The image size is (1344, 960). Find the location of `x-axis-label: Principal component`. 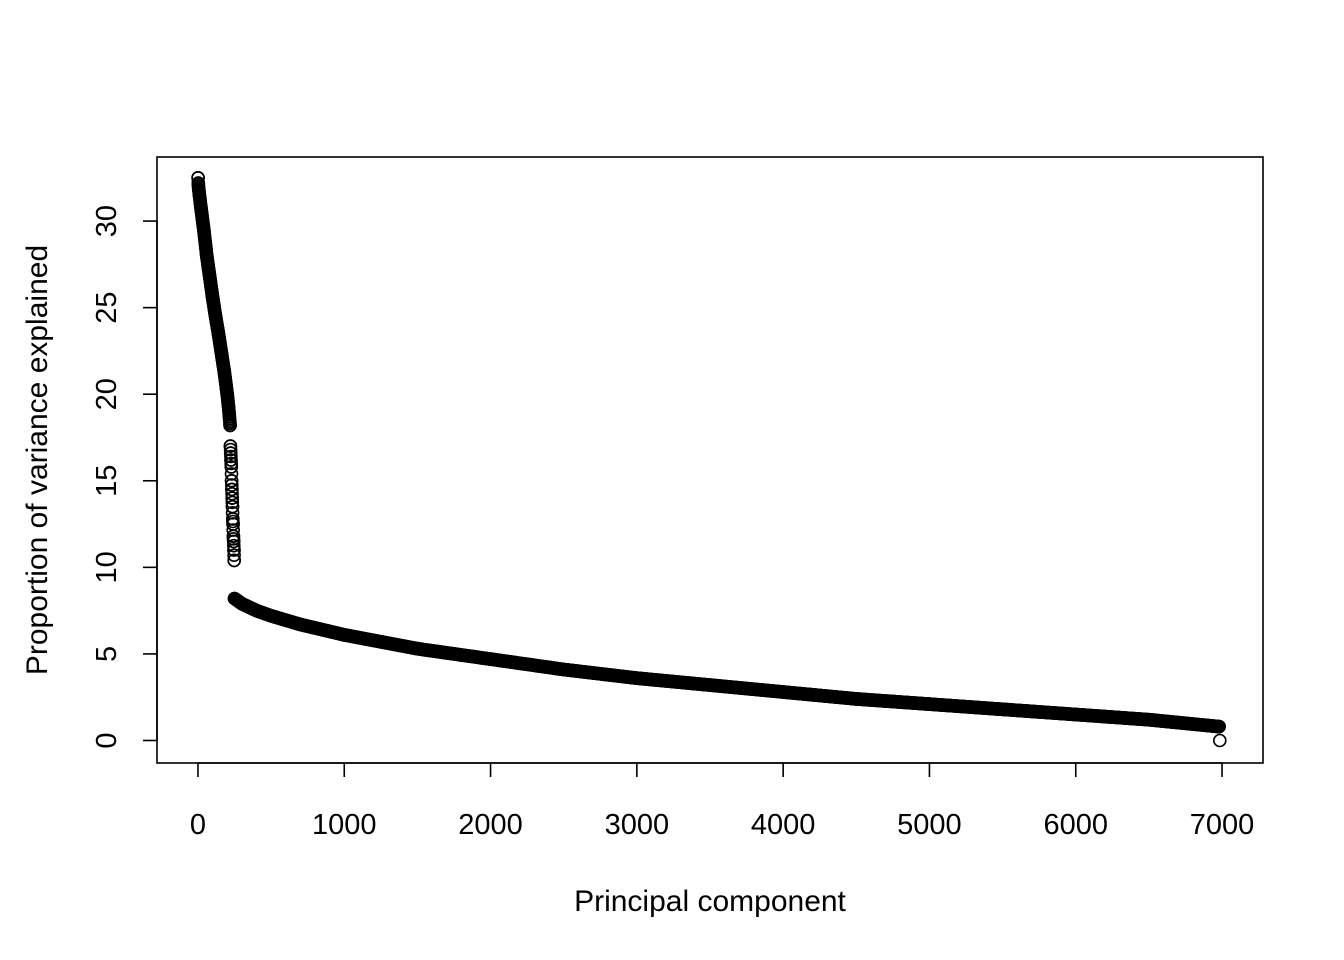

x-axis-label: Principal component is located at coordinates (710, 901).